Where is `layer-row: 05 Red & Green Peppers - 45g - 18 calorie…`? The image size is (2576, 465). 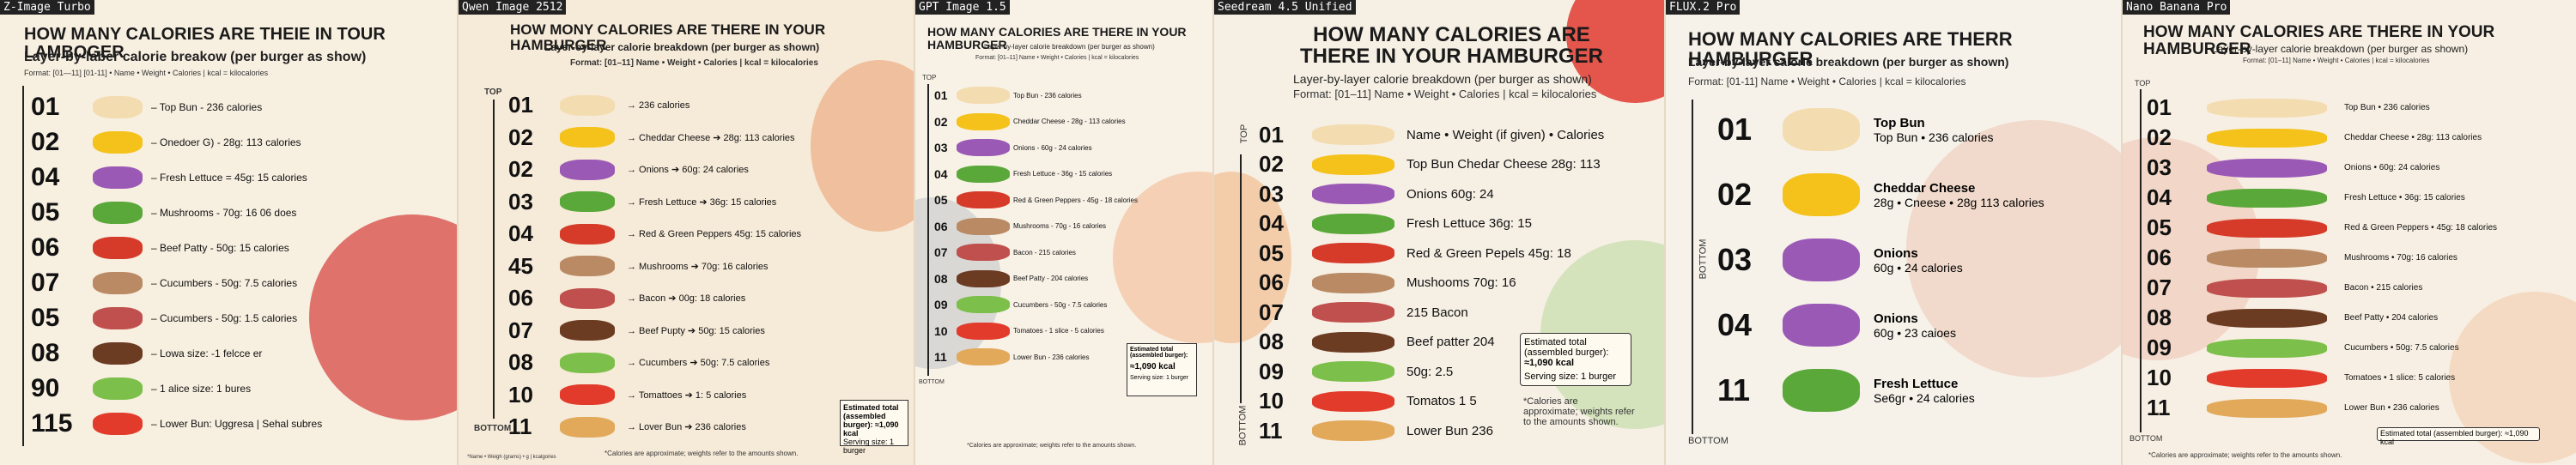
layer-row: 05 Red & Green Peppers - 45g - 18 calorie… is located at coordinates (1036, 200).